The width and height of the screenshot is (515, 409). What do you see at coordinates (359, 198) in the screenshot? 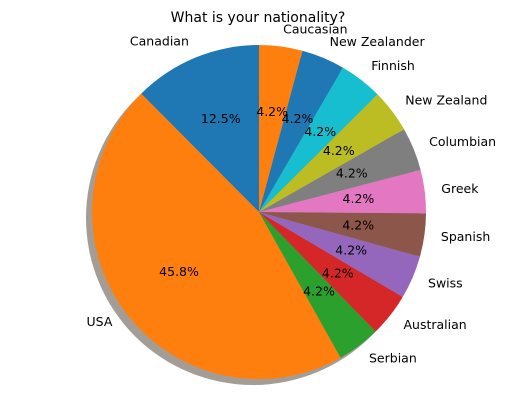
I see `slice-percent-greek: 4.2%` at bounding box center [359, 198].